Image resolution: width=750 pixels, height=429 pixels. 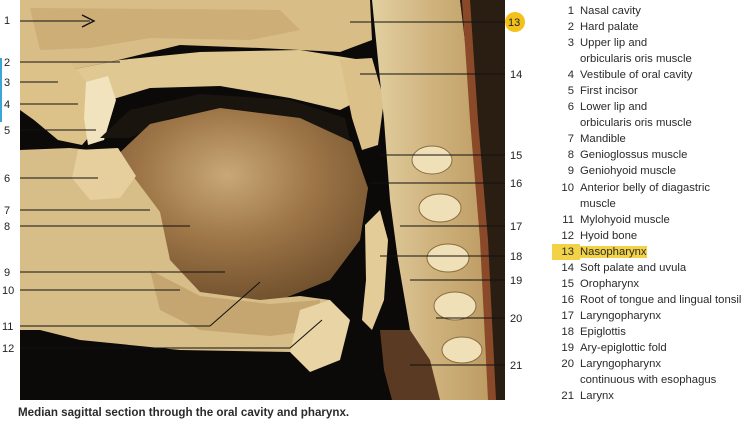 What do you see at coordinates (8, 349) in the screenshot?
I see `fig-num-12: 12` at bounding box center [8, 349].